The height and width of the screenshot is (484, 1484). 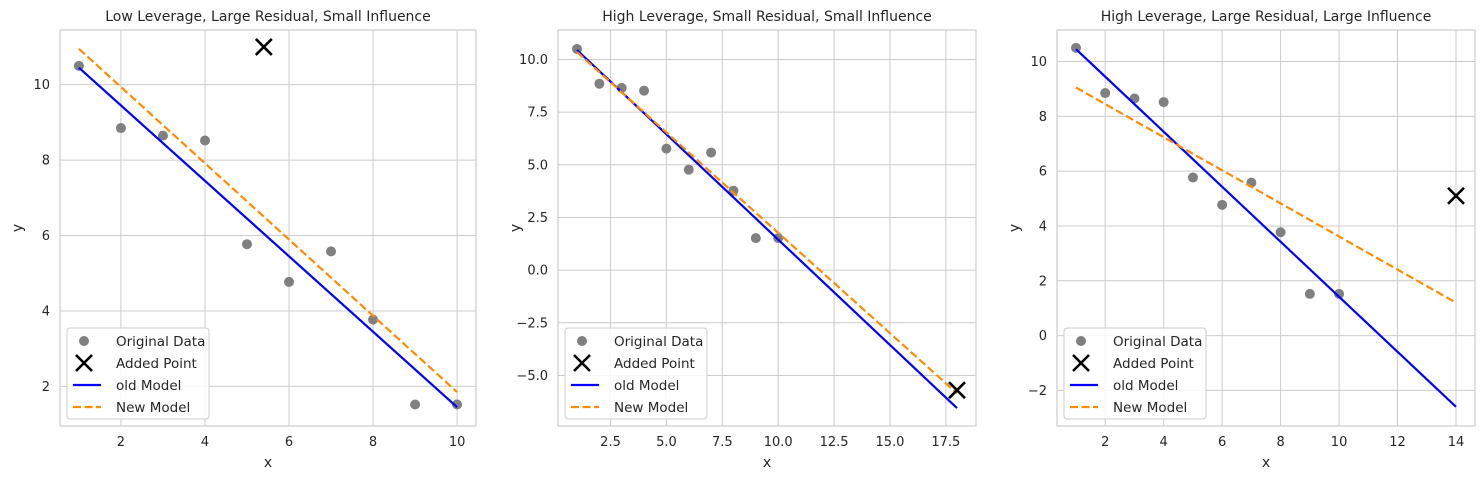 What do you see at coordinates (1043, 336) in the screenshot?
I see `y-tick-label: 0` at bounding box center [1043, 336].